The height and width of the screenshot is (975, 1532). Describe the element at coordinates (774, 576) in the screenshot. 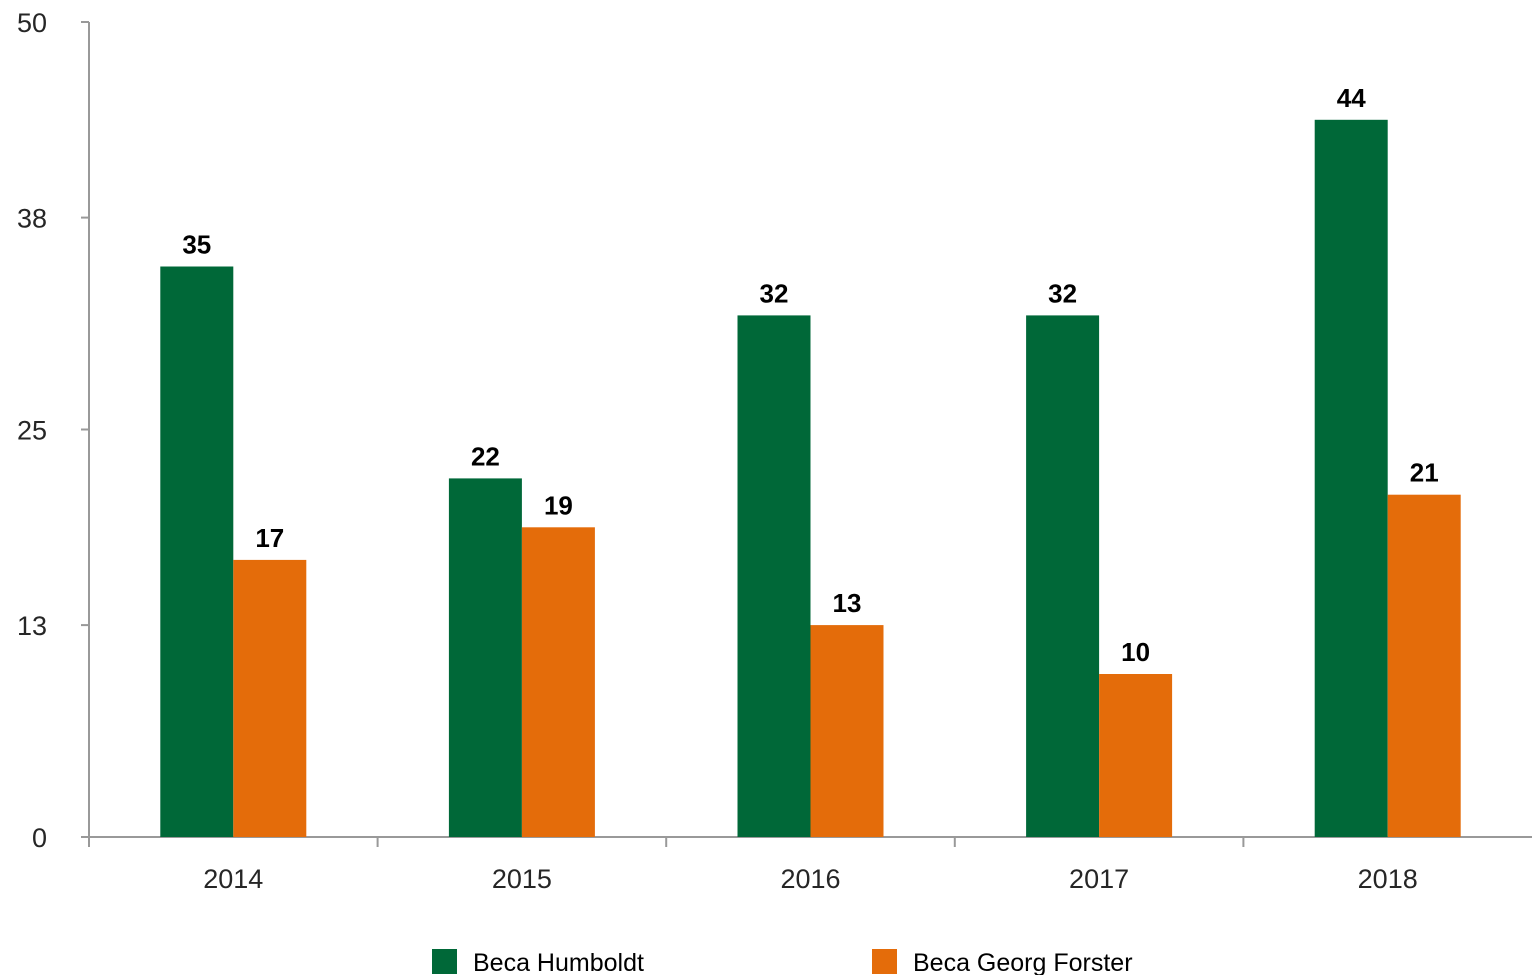

I see `bar-beca-humboldt-2016` at that location.